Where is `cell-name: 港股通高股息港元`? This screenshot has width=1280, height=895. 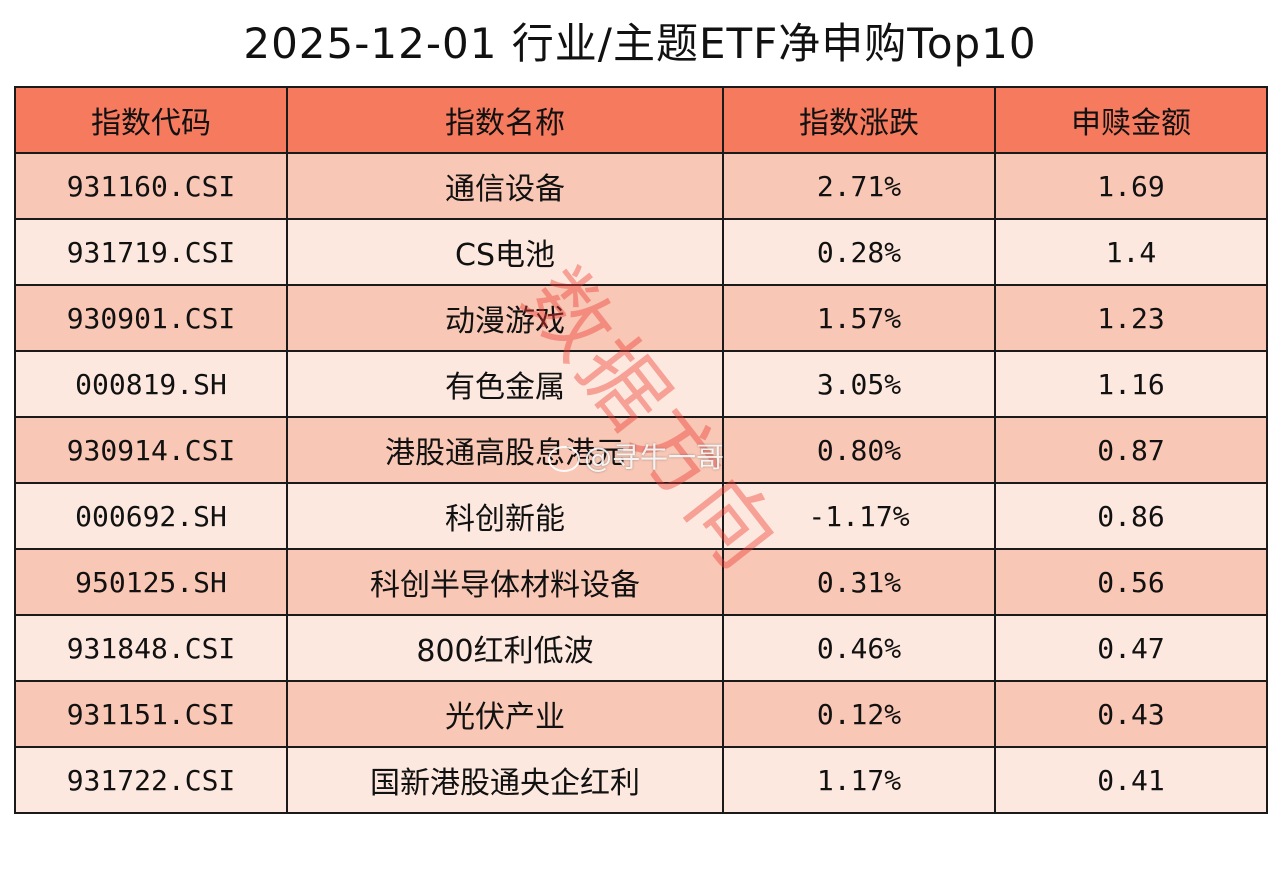 cell-name: 港股通高股息港元 is located at coordinates (505, 450).